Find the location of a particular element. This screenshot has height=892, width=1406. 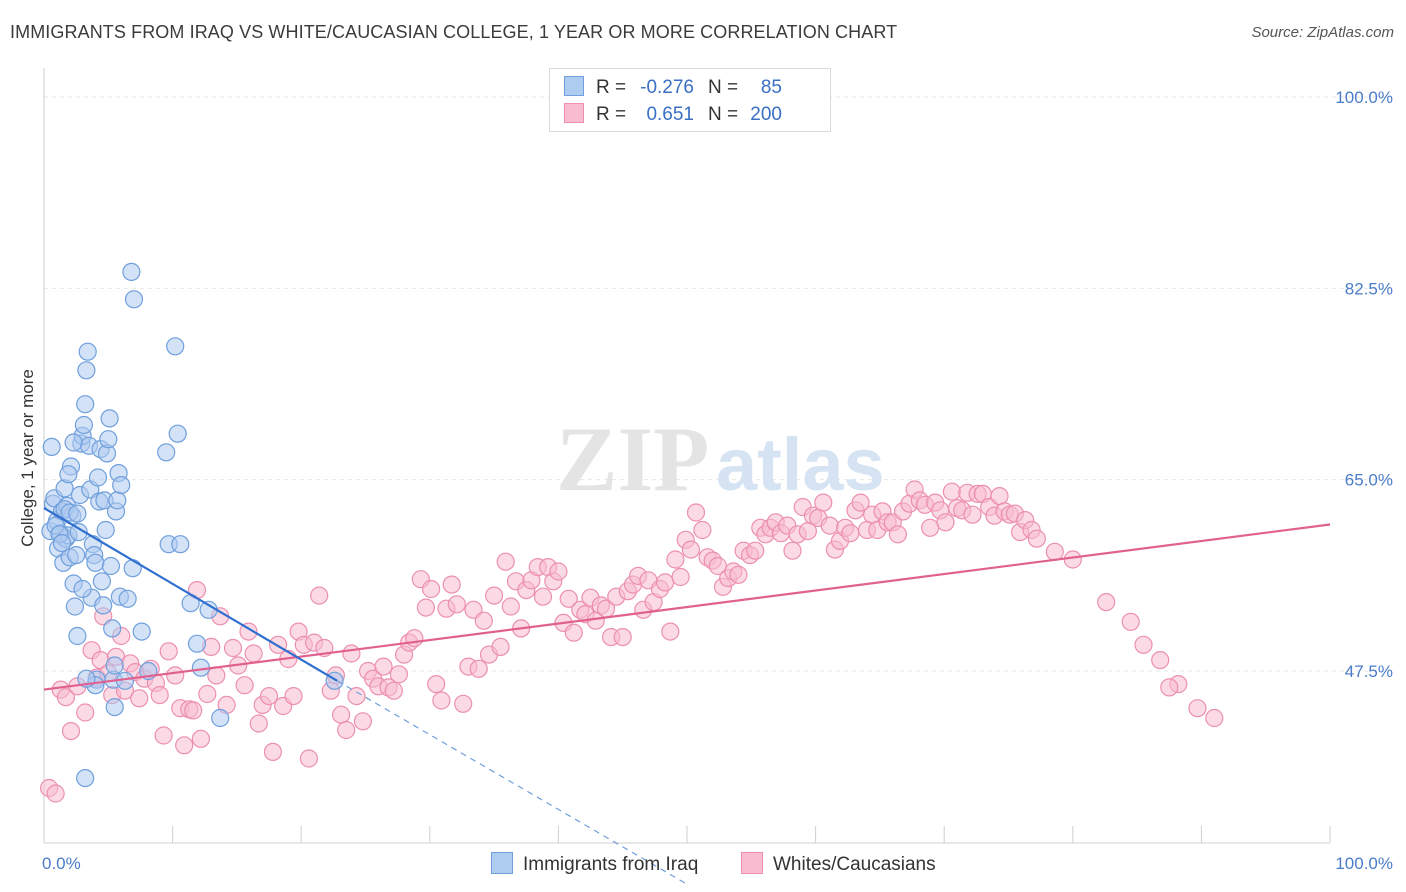

y-axis-label: College, 1 year or more is located at coordinates (27, 458).